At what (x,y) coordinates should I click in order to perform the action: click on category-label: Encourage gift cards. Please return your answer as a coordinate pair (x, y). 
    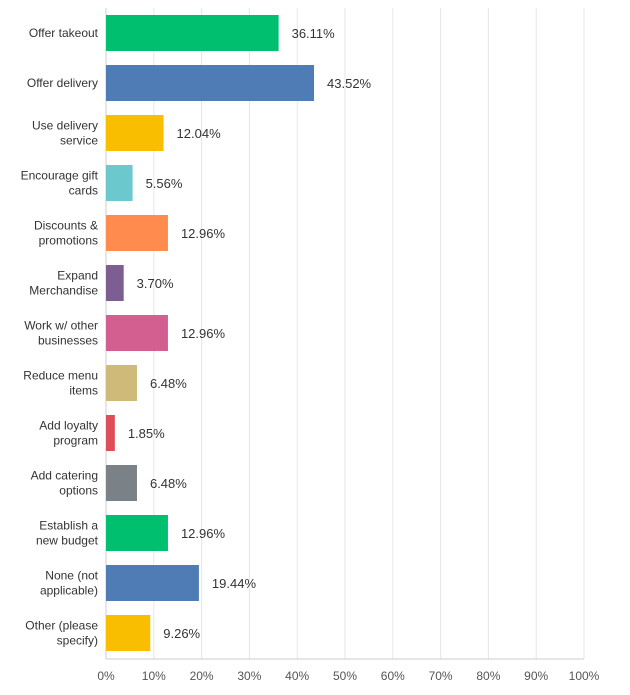
    Looking at the image, I should click on (60, 183).